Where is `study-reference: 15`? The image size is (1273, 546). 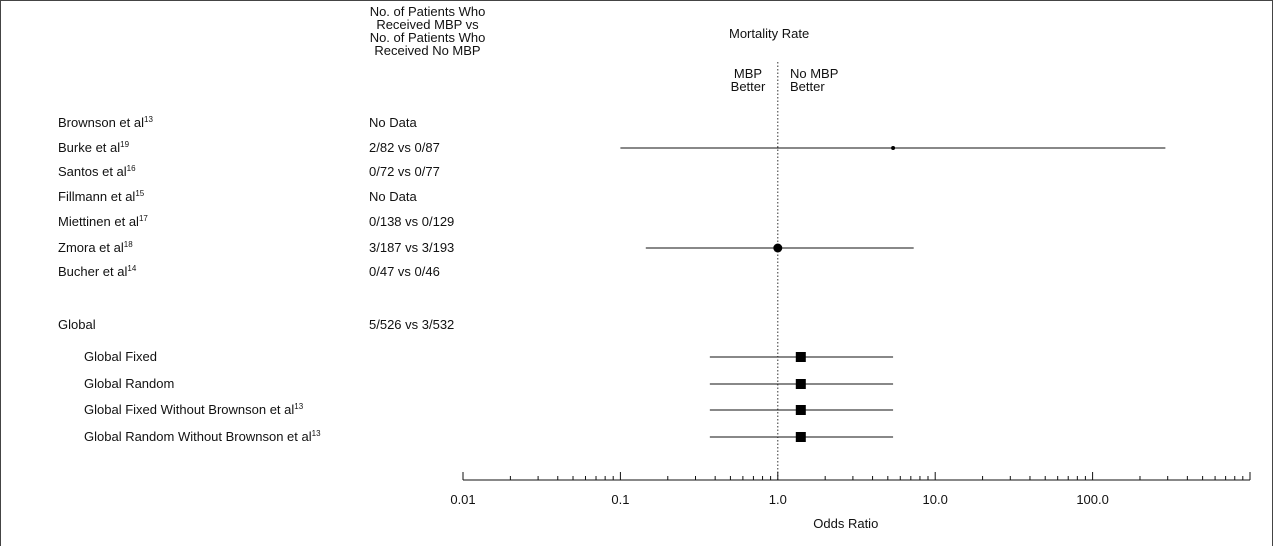
study-reference: 15 is located at coordinates (140, 193).